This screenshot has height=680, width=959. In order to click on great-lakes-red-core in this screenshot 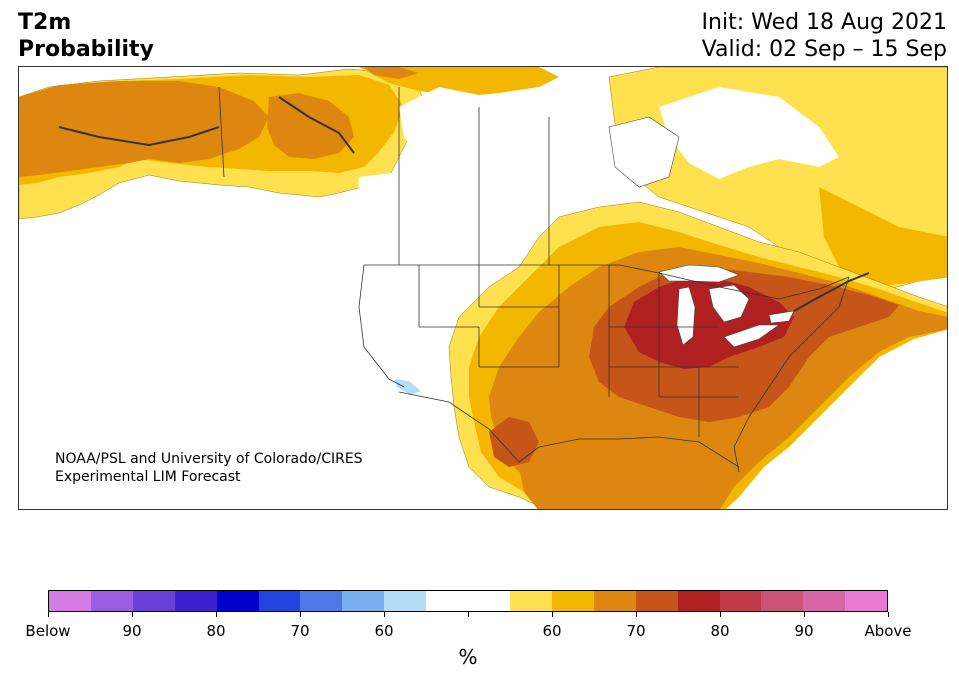, I will do `click(709, 323)`.